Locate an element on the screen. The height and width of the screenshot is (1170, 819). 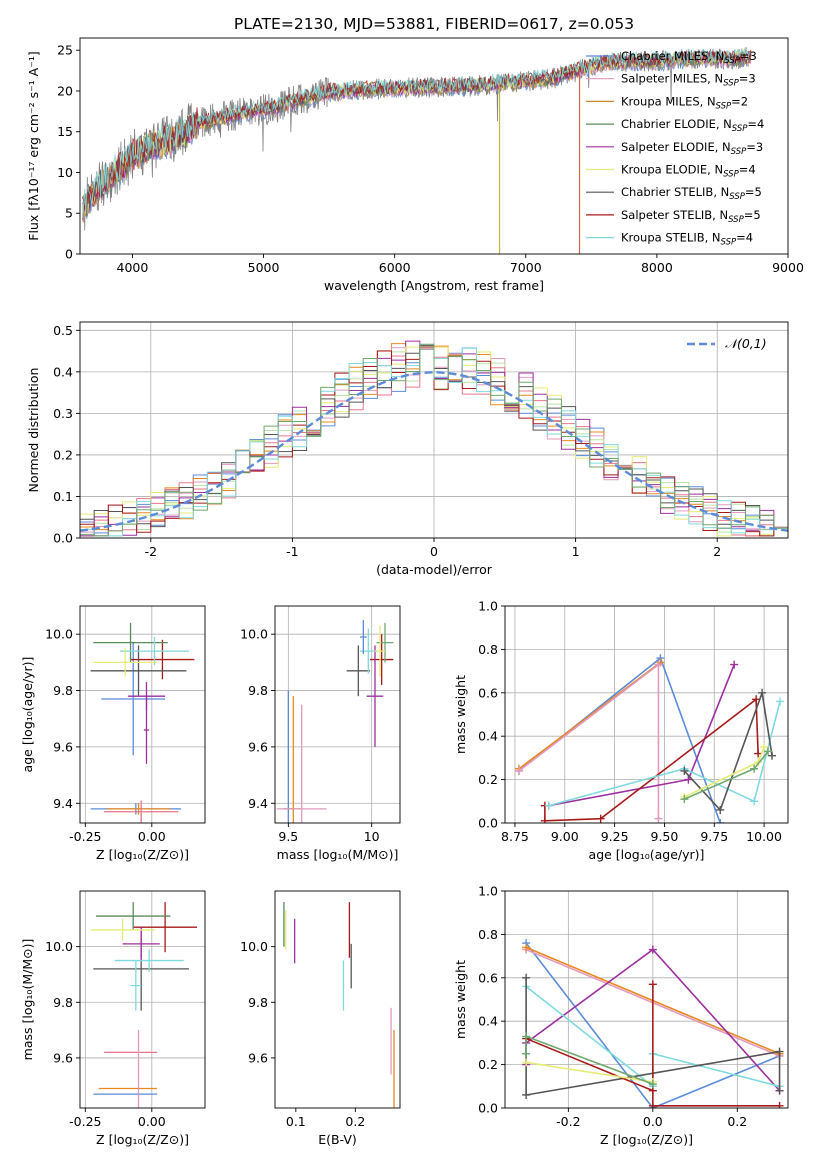
x-tick-label: 6000 is located at coordinates (395, 267).